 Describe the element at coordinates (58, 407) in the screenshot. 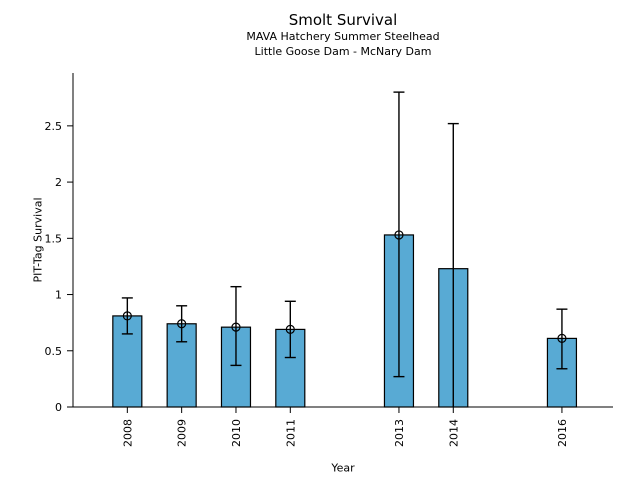

I see `y-tick-label: 0` at that location.